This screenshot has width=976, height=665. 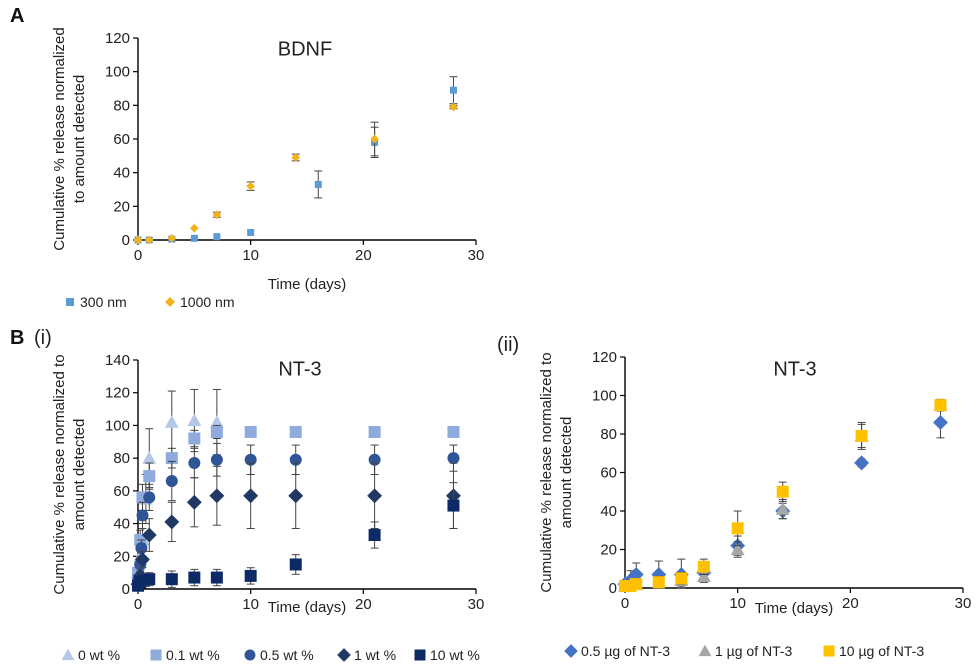 I want to click on y-tick-label: 60, so click(x=121, y=491).